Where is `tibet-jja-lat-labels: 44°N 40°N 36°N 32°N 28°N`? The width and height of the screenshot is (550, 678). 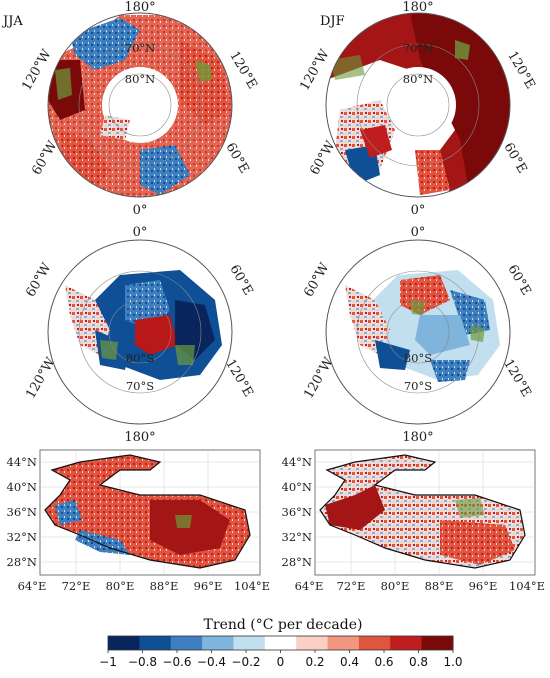 tibet-jja-lat-labels: 44°N 40°N 36°N 32°N 28°N is located at coordinates (22, 512).